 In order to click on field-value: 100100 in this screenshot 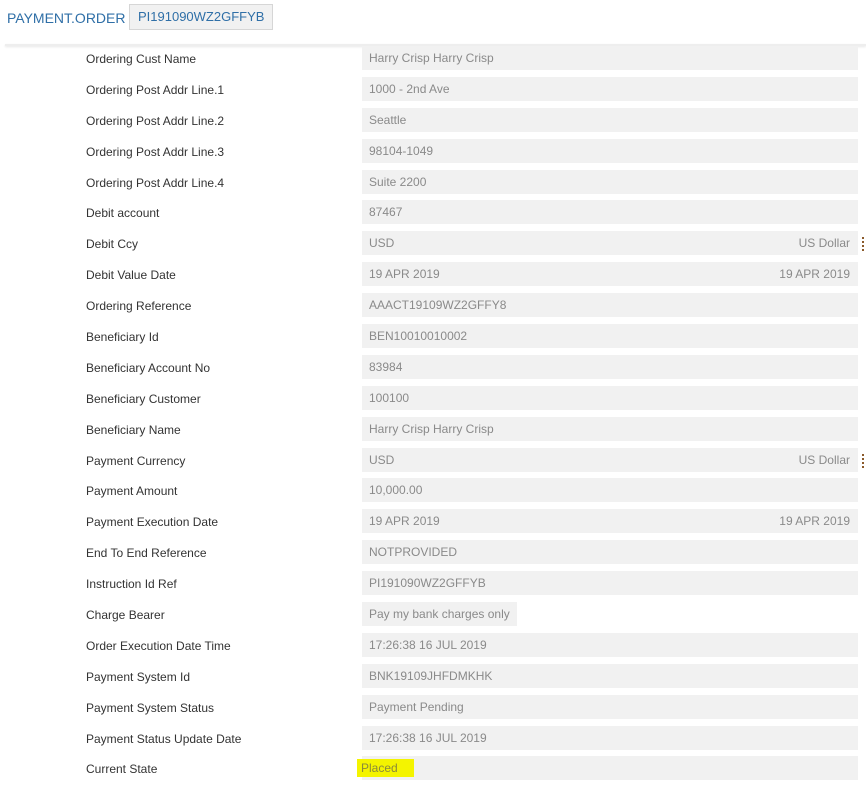, I will do `click(610, 397)`.